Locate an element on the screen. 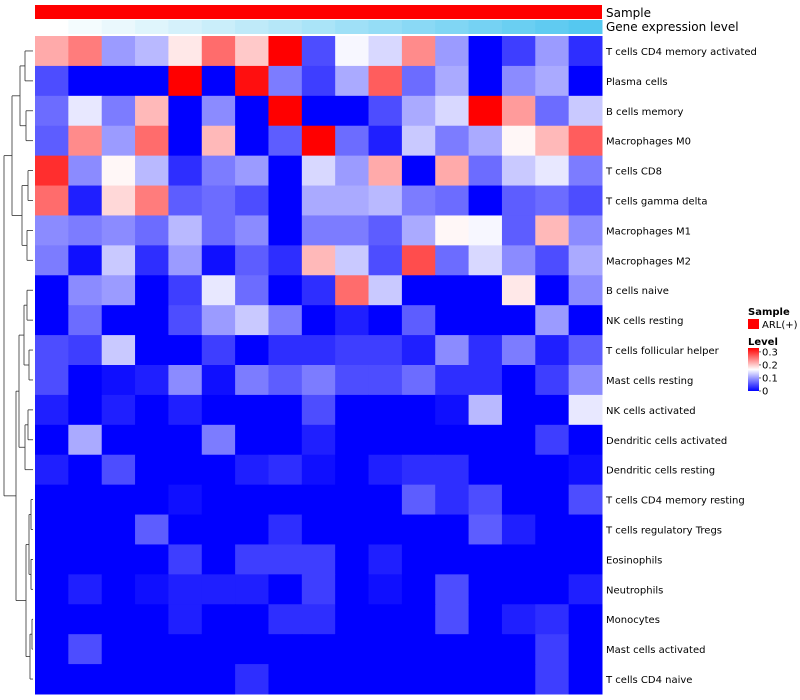 The image size is (800, 700). sample-track-label: Sample is located at coordinates (628, 13).